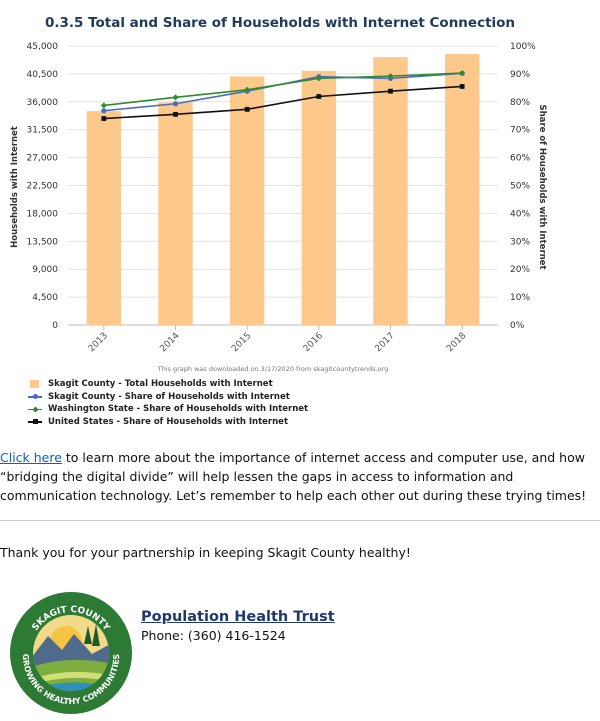  I want to click on learn-more-link: Click here, so click(31, 457).